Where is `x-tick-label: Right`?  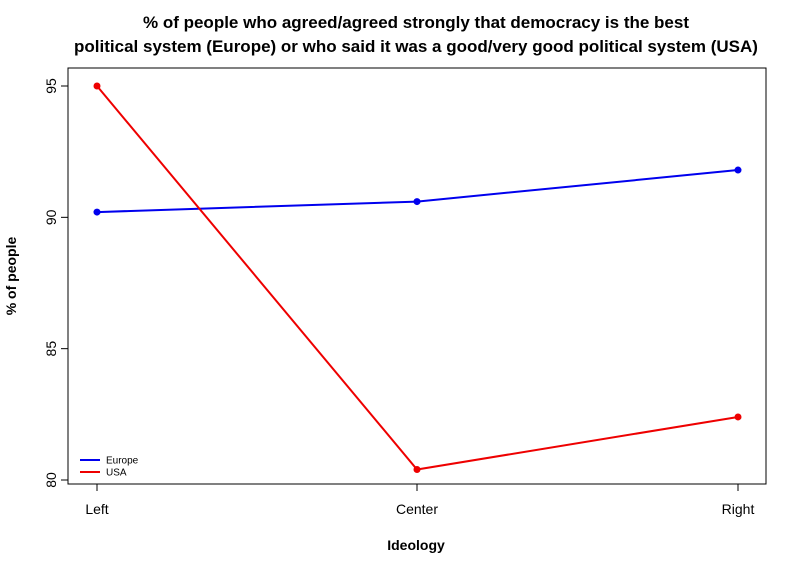
x-tick-label: Right is located at coordinates (738, 509).